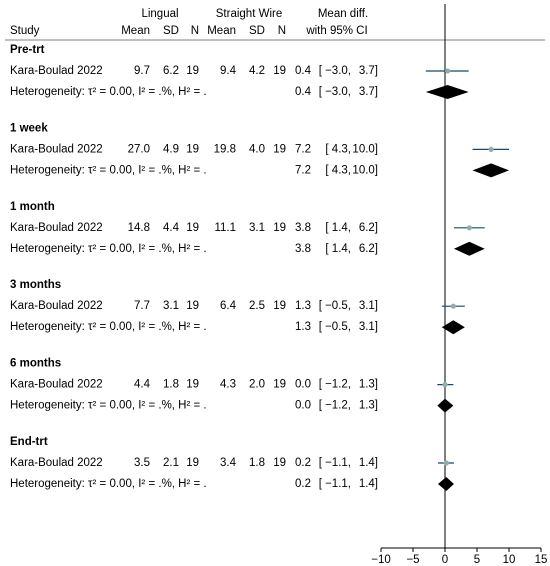 Image resolution: width=550 pixels, height=566 pixels. What do you see at coordinates (35, 285) in the screenshot?
I see `subgroup-name: 3 months` at bounding box center [35, 285].